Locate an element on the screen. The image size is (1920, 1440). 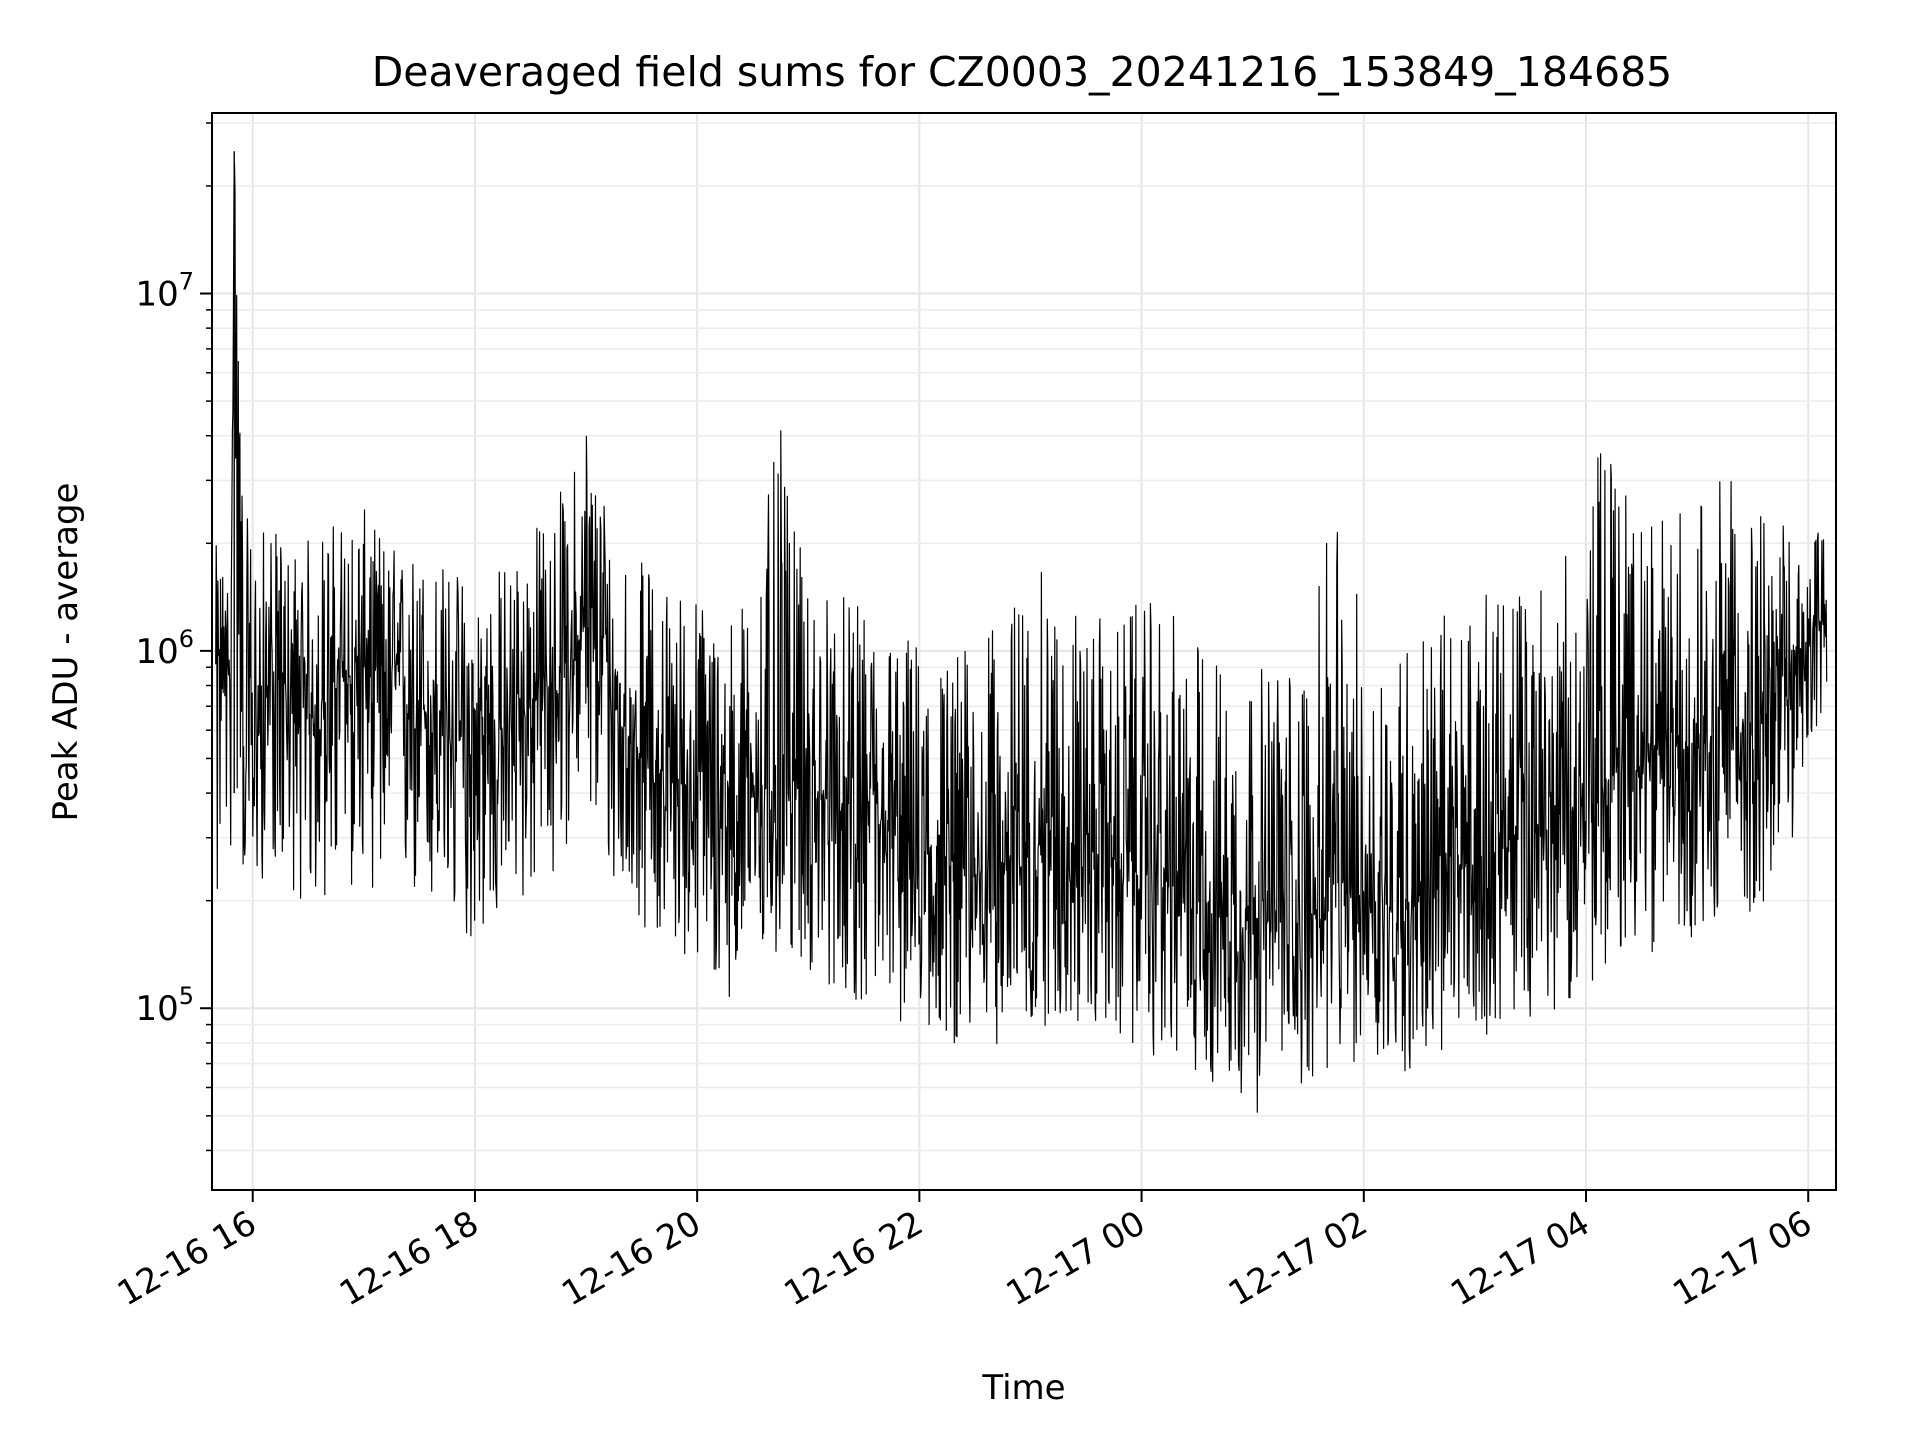
y-tick-label: 10⁶ is located at coordinates (164, 648).